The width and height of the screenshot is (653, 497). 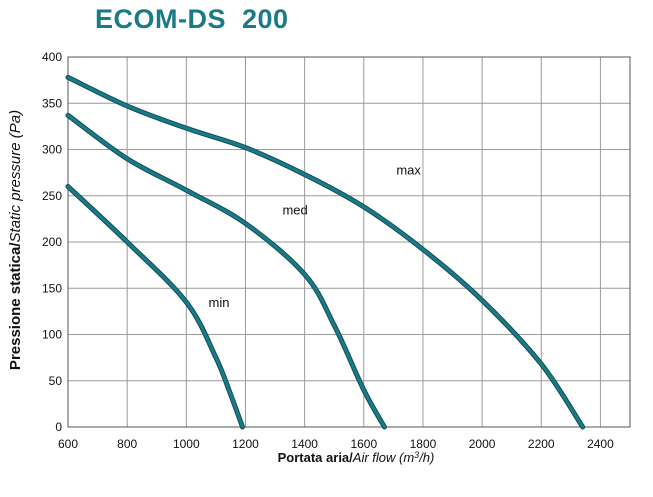 I want to click on y-axis-title: Pressione statica/Static pressure (Pa), so click(x=15, y=240).